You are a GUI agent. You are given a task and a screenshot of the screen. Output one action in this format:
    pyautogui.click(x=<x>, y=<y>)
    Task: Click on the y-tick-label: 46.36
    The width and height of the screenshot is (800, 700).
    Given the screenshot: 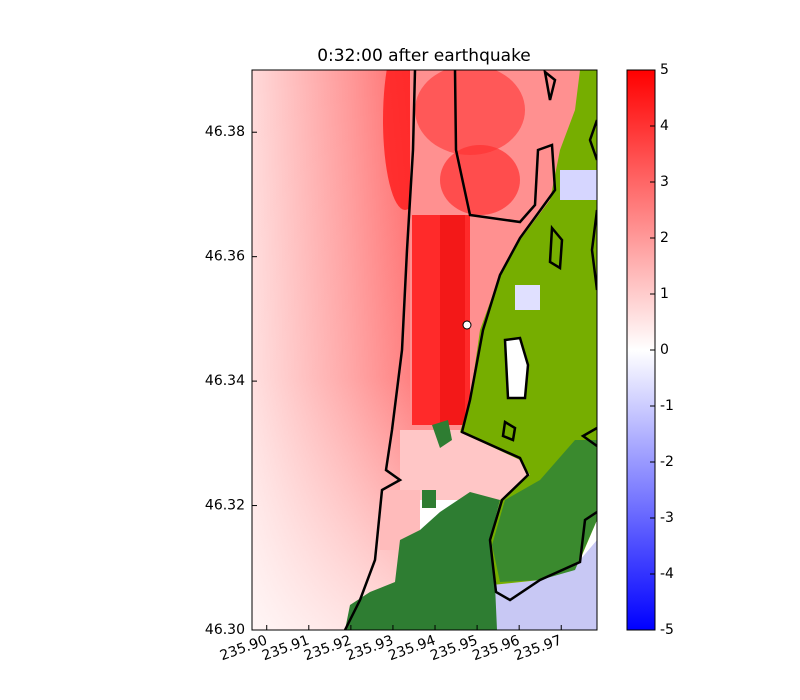 What is the action you would take?
    pyautogui.click(x=225, y=257)
    